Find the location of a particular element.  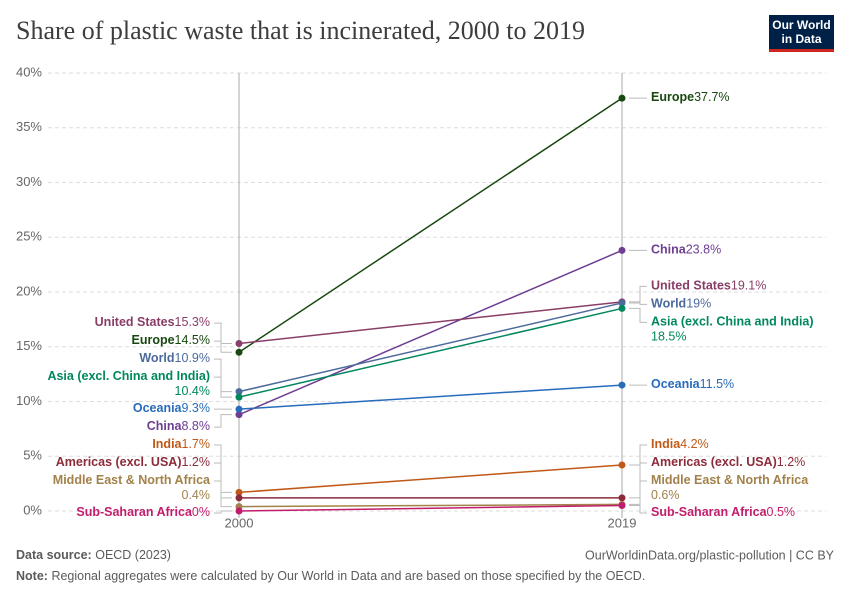

y-tick-label: 35% is located at coordinates (29, 126).